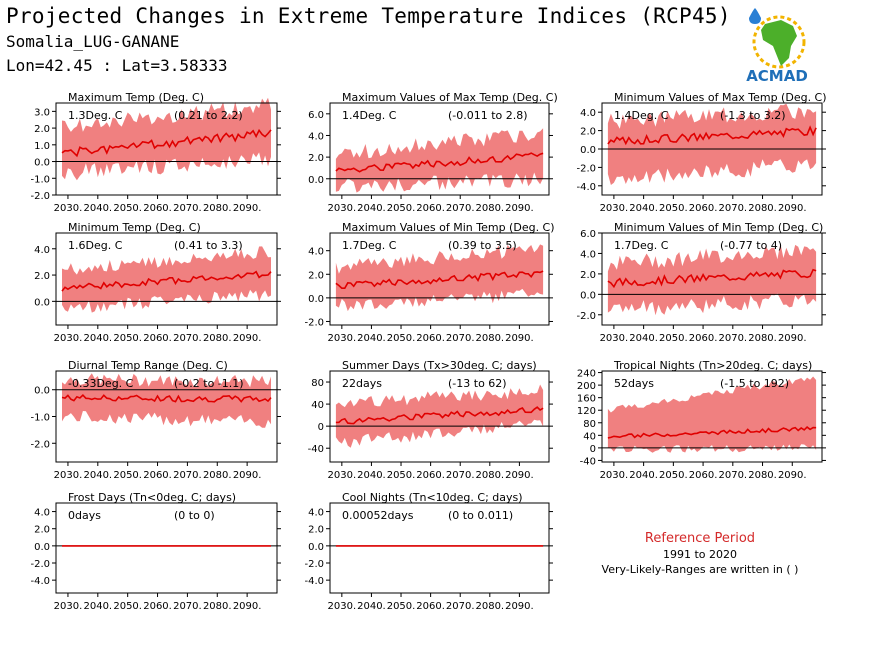  I want to click on chart-title: Maximum Values of Max Temp (Deg. C), so click(450, 97).